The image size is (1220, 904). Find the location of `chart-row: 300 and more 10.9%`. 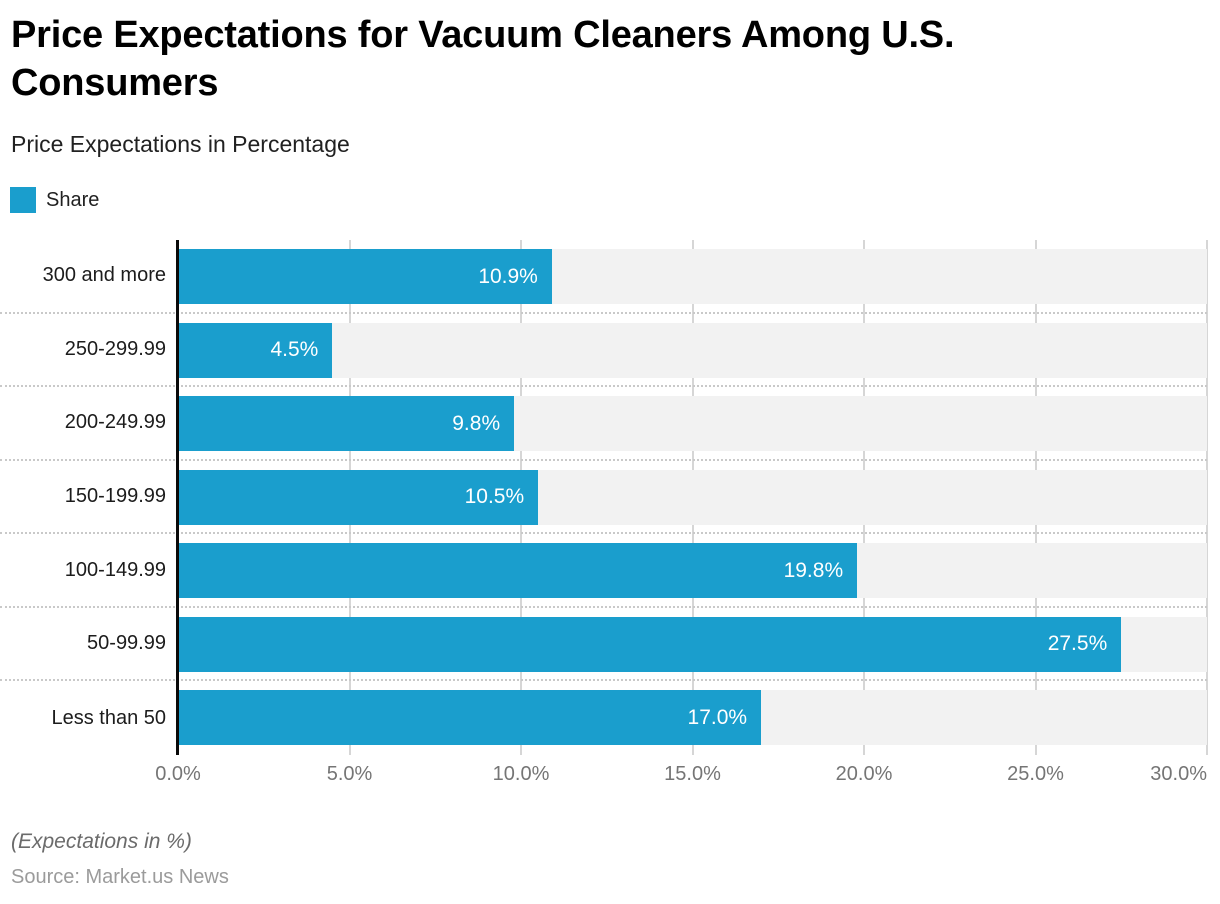

chart-row: 300 and more 10.9% is located at coordinates (603, 277).